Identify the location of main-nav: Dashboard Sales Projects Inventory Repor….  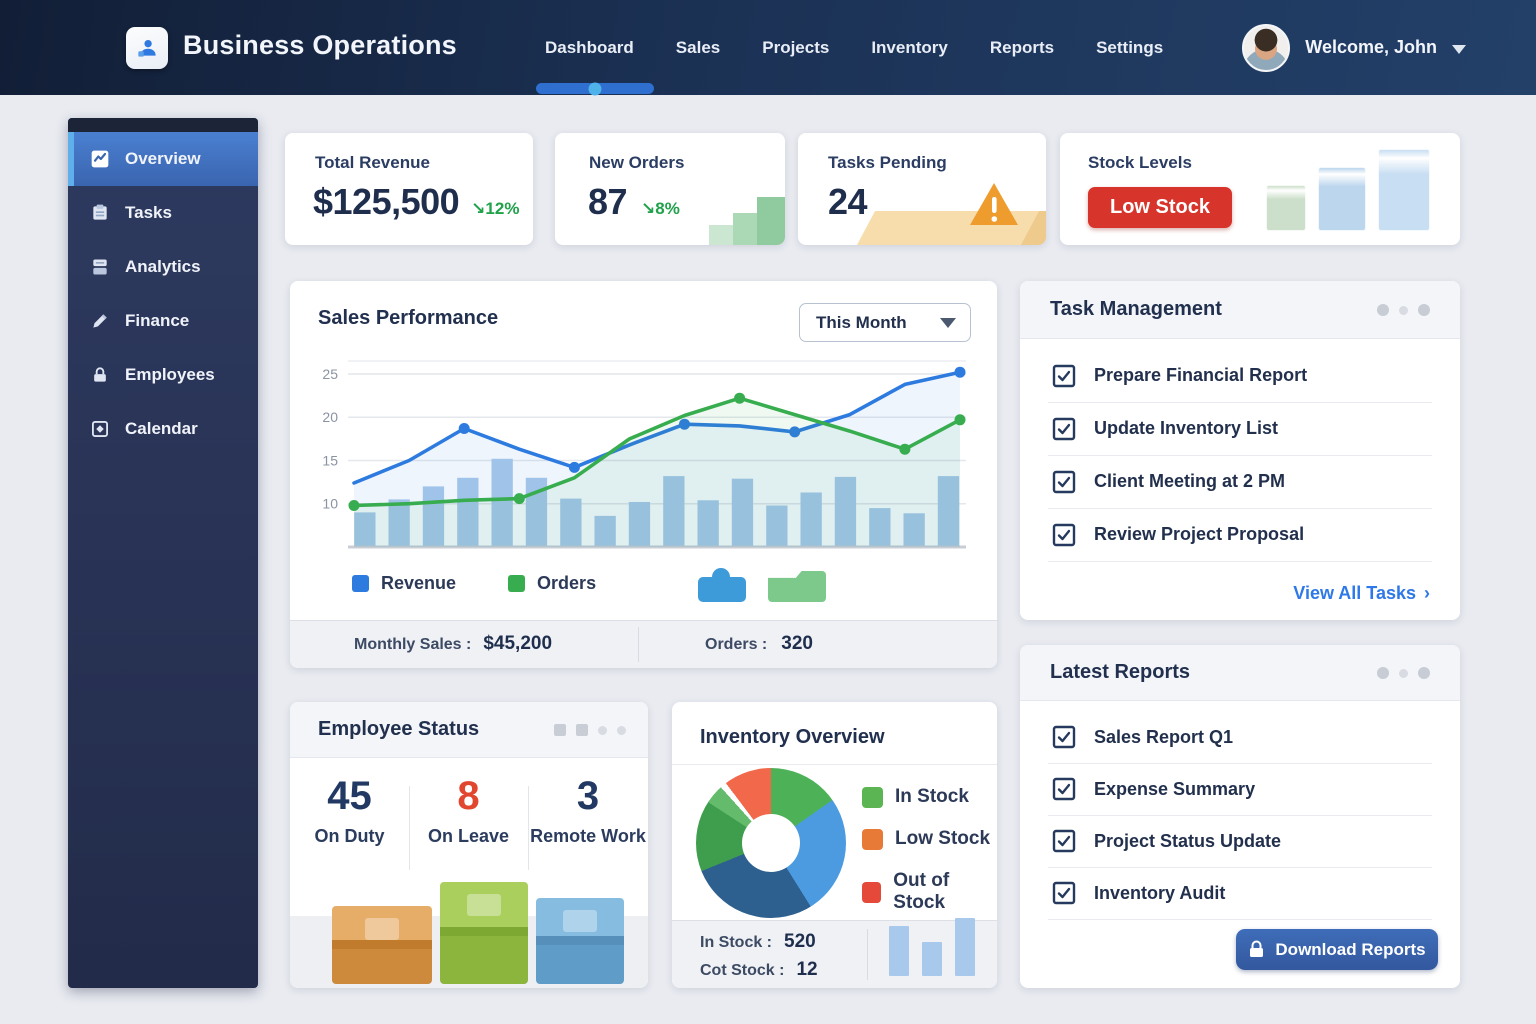
(854, 47).